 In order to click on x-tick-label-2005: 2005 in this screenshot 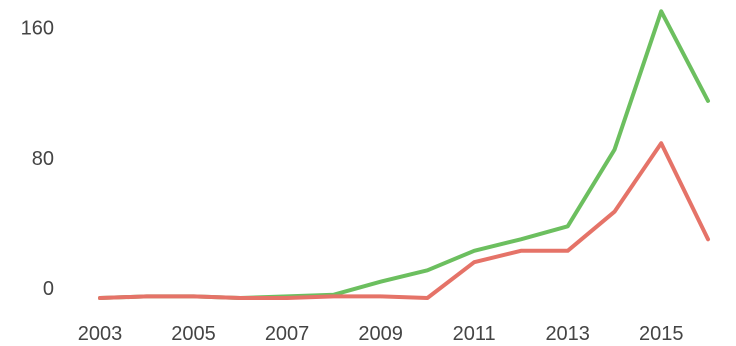, I will do `click(193, 334)`.